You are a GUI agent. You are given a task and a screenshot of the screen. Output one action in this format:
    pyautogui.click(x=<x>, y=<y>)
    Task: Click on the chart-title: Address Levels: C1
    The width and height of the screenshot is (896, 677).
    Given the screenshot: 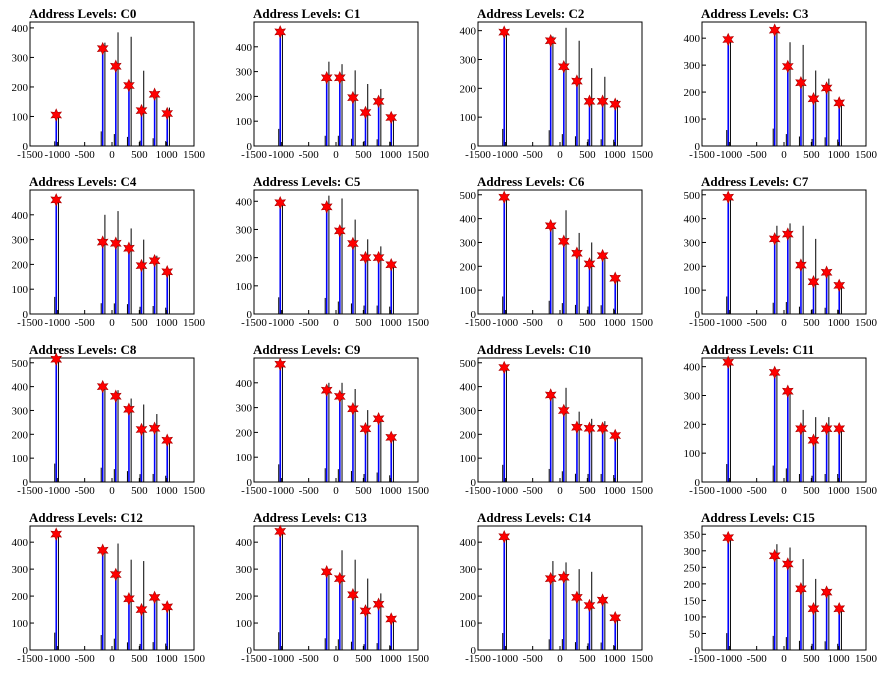 What is the action you would take?
    pyautogui.click(x=306, y=13)
    